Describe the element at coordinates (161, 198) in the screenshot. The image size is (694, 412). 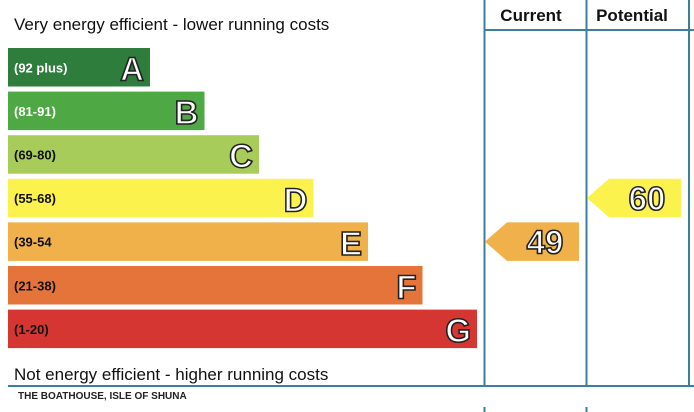
I see `band-bar-d` at that location.